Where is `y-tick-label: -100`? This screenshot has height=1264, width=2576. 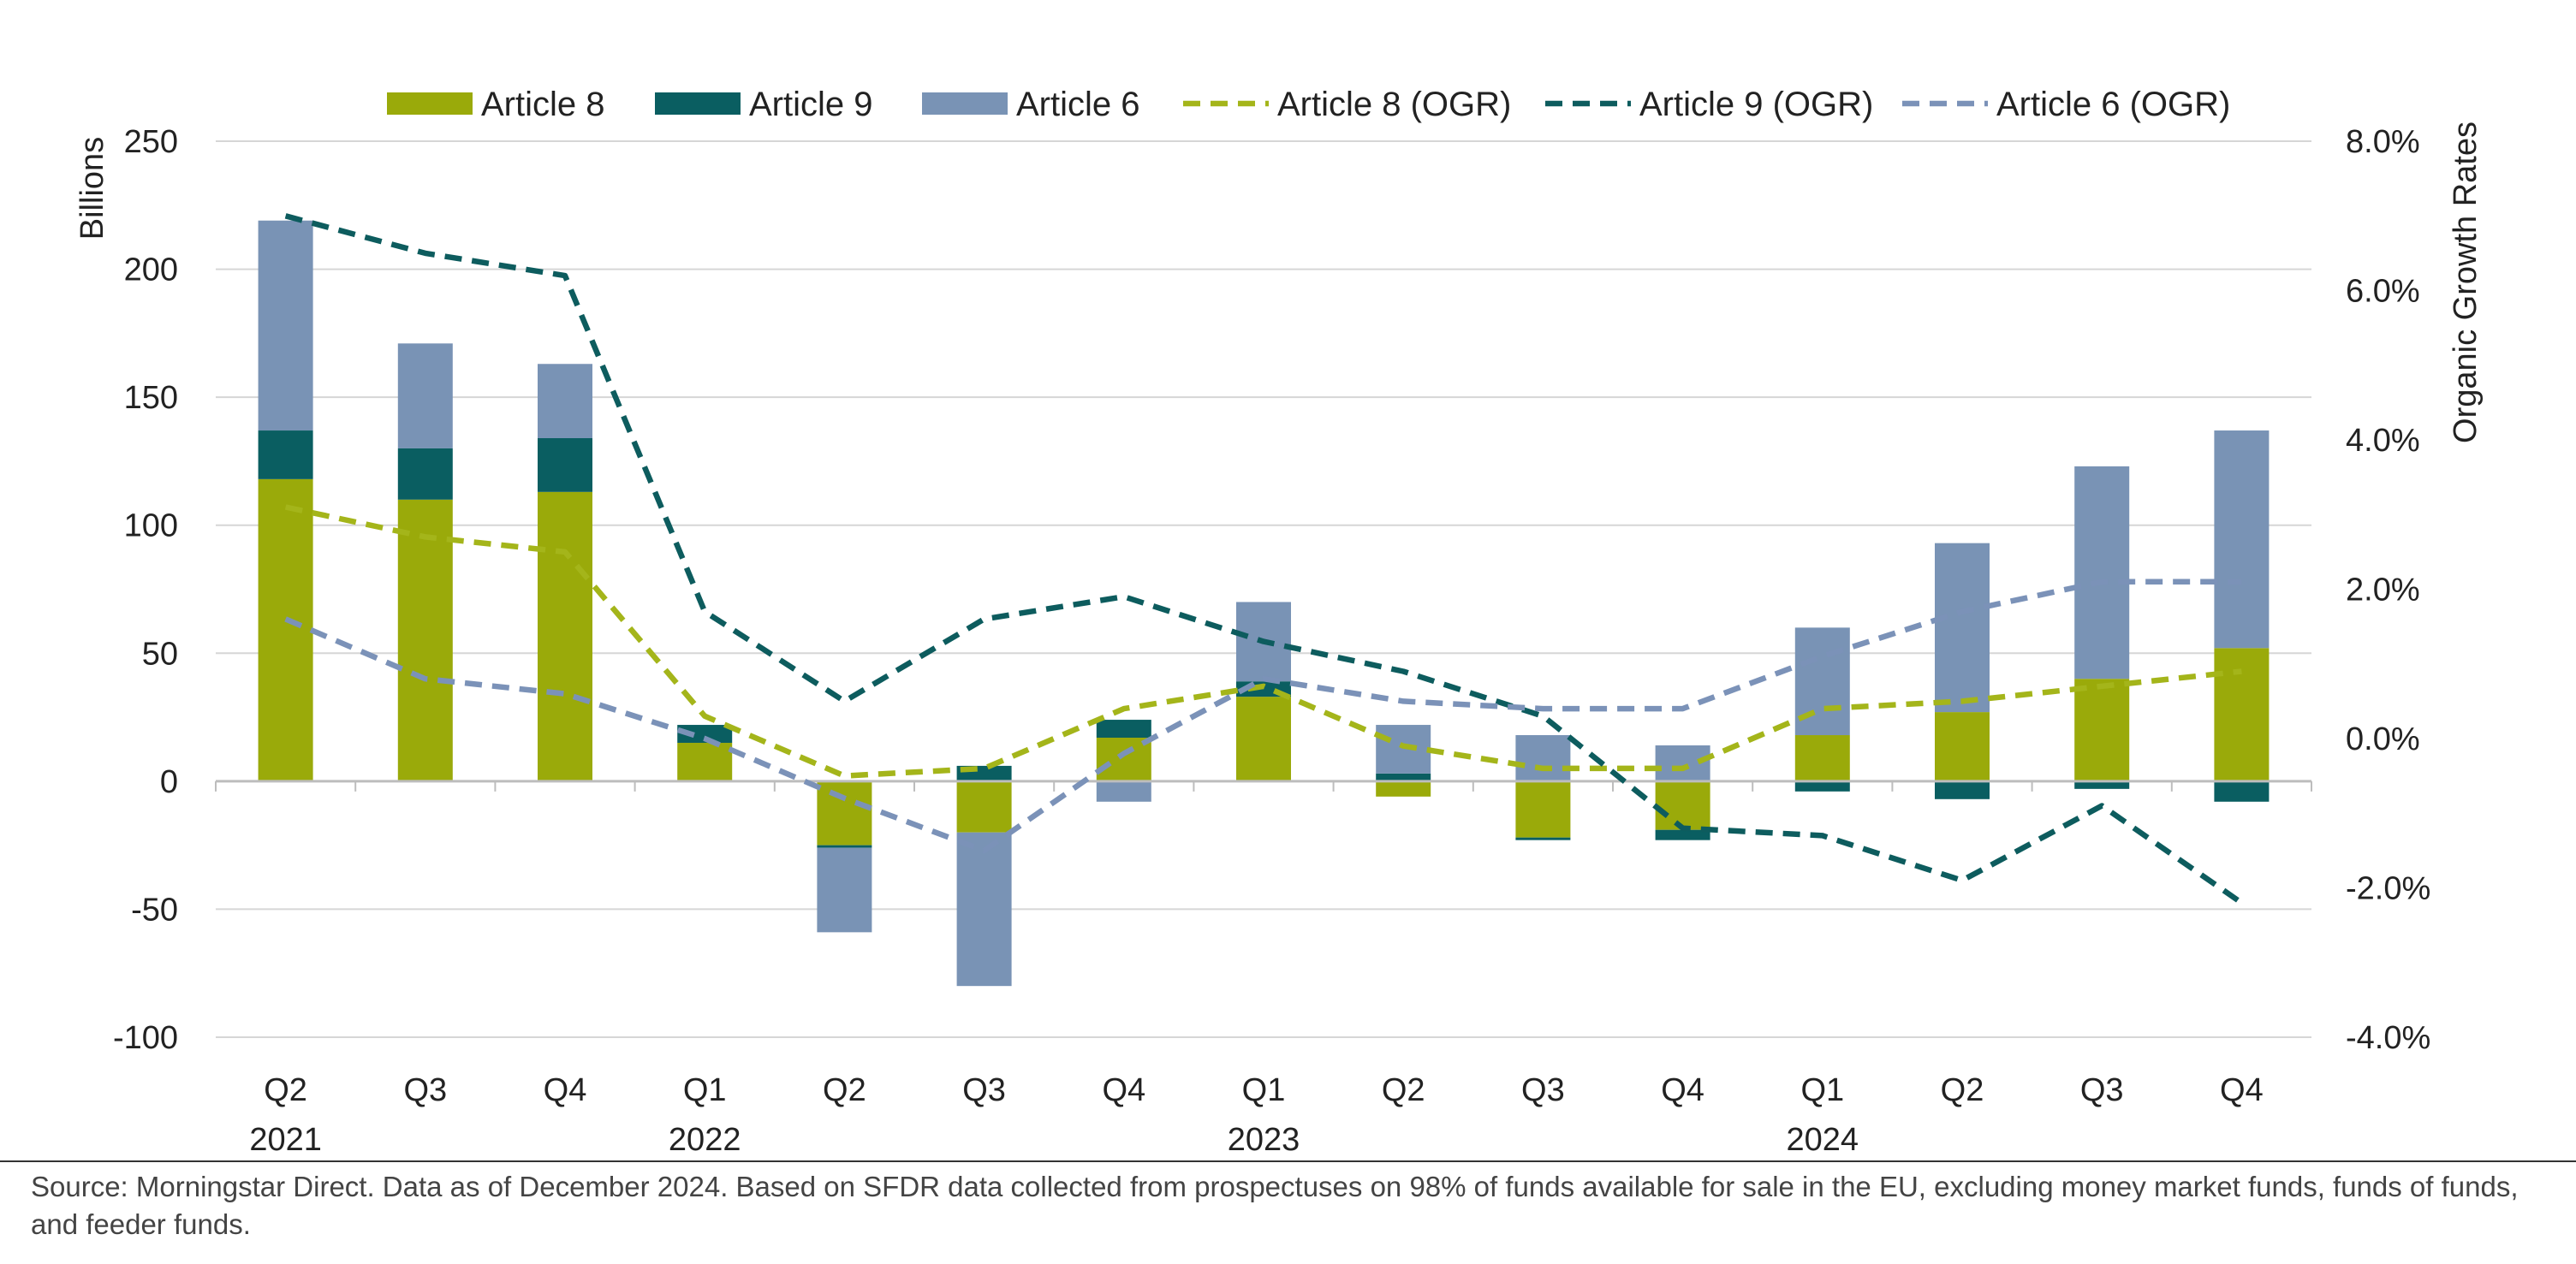 y-tick-label: -100 is located at coordinates (146, 1038).